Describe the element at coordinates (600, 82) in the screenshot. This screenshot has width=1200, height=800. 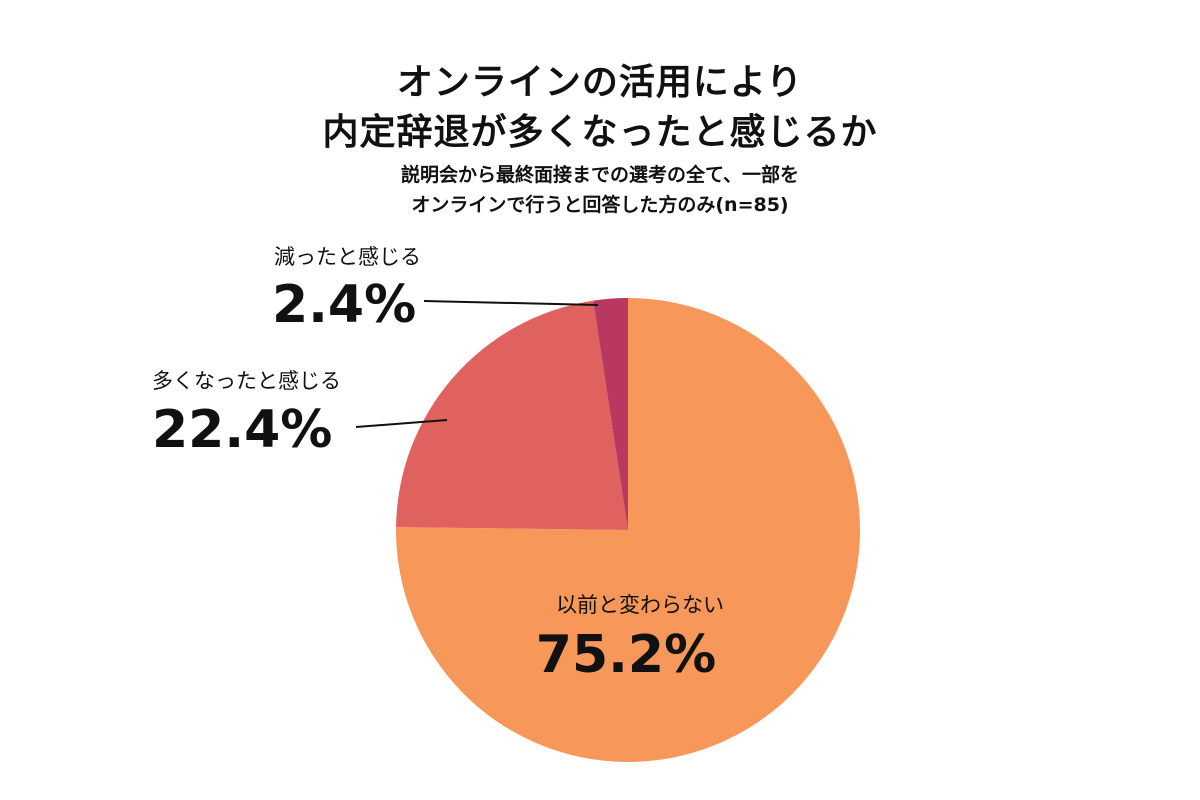
I see `chart-title-line-1: オンラインの活用により` at that location.